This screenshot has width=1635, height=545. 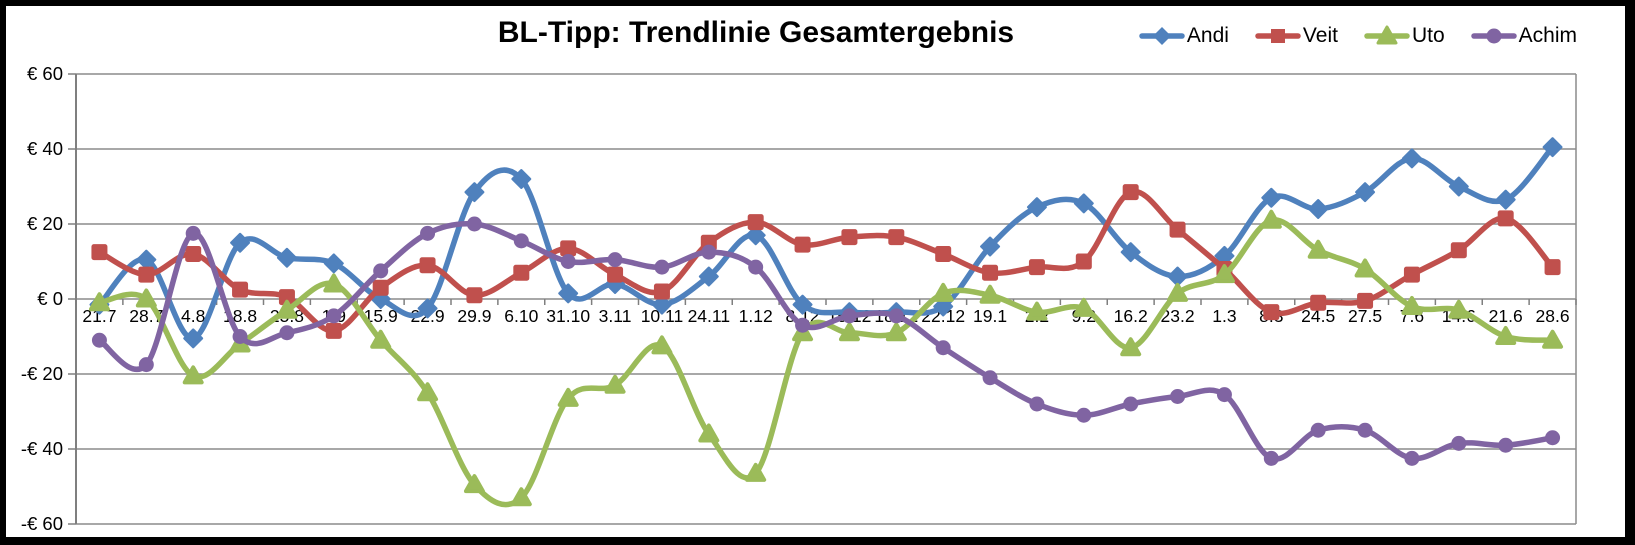 What do you see at coordinates (1553, 316) in the screenshot?
I see `x-tick-label: 28.6` at bounding box center [1553, 316].